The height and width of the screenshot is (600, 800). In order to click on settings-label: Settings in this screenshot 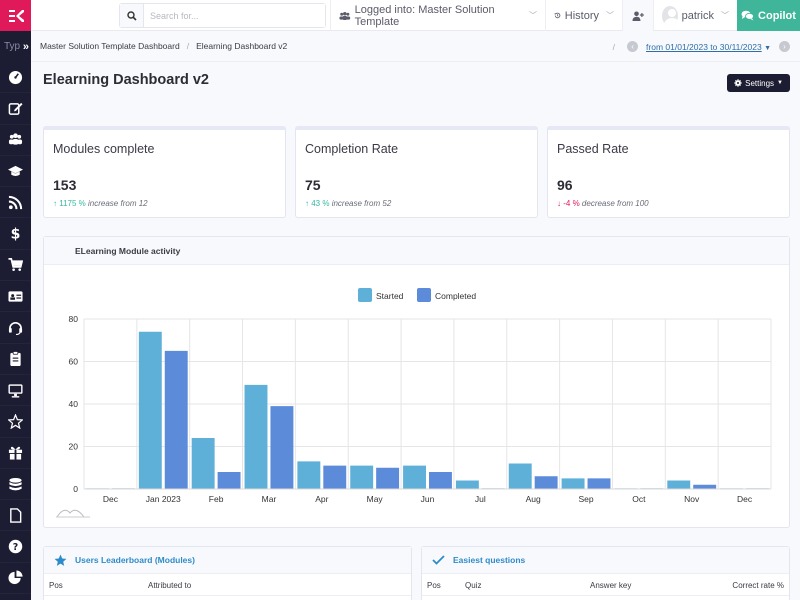, I will do `click(760, 83)`.